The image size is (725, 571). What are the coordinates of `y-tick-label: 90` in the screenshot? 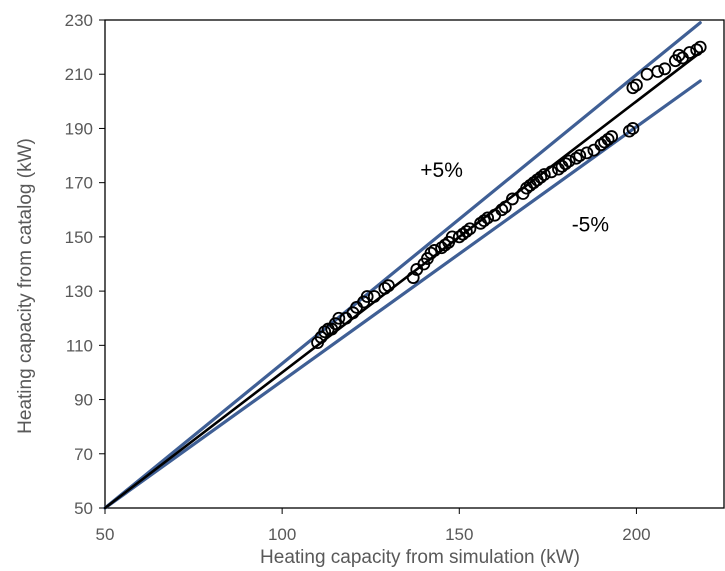 It's located at (83, 400).